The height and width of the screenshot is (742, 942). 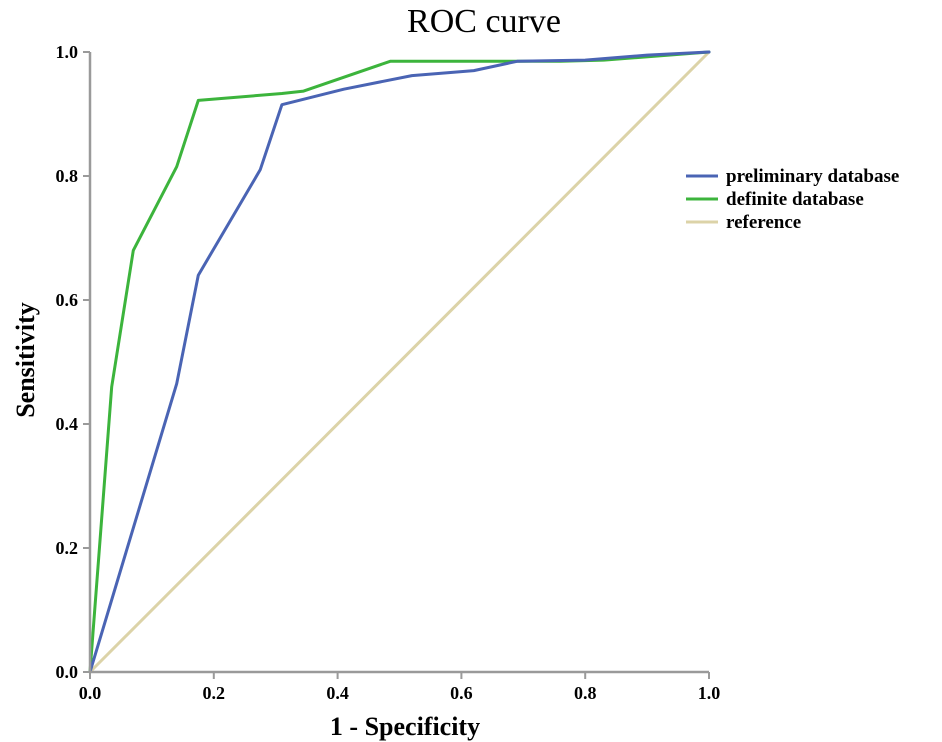 What do you see at coordinates (812, 176) in the screenshot?
I see `legend-label-preliminary-database: preliminary database` at bounding box center [812, 176].